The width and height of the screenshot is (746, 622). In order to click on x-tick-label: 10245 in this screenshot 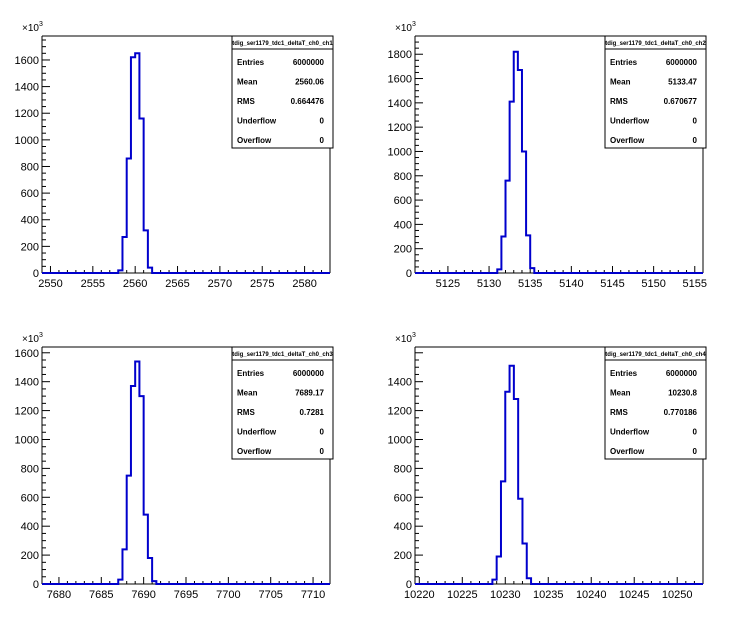, I will do `click(634, 595)`.